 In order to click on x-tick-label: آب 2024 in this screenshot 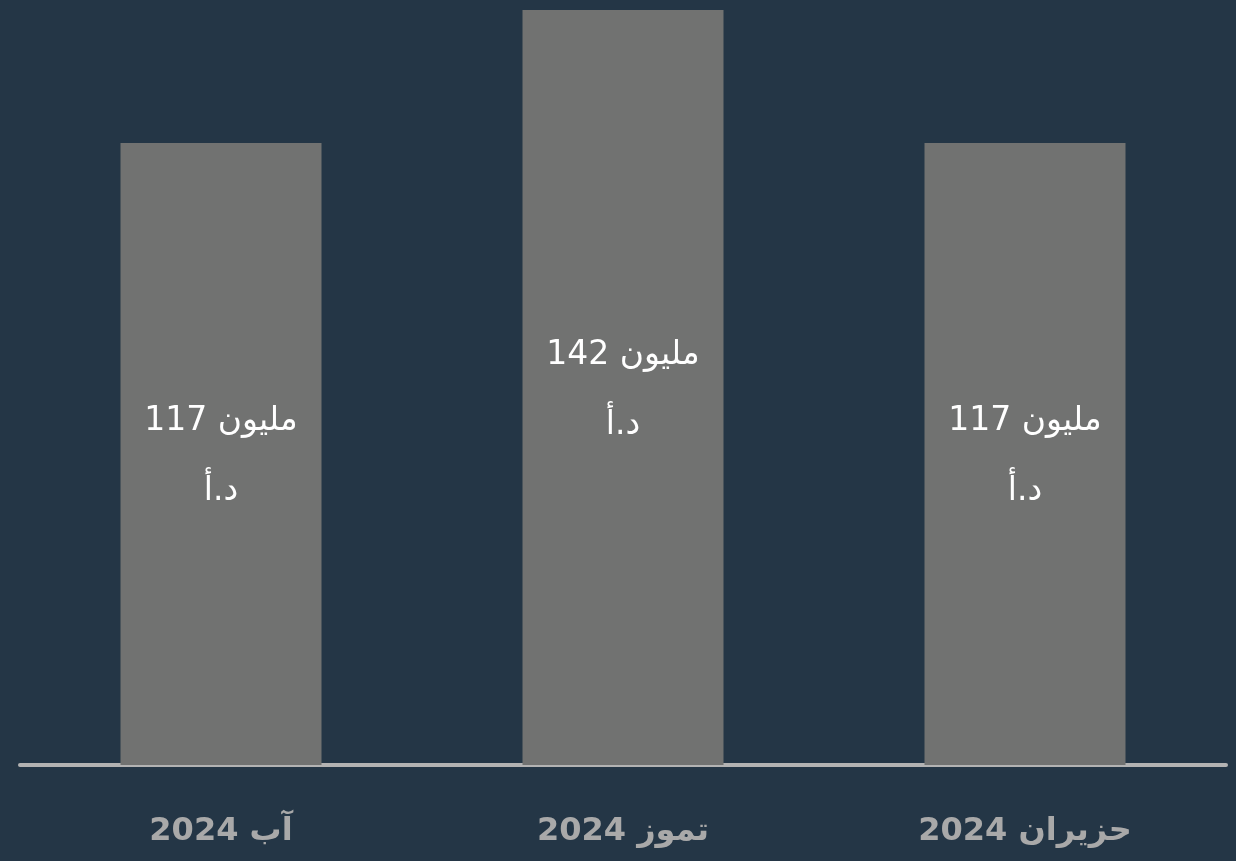, I will do `click(221, 828)`.